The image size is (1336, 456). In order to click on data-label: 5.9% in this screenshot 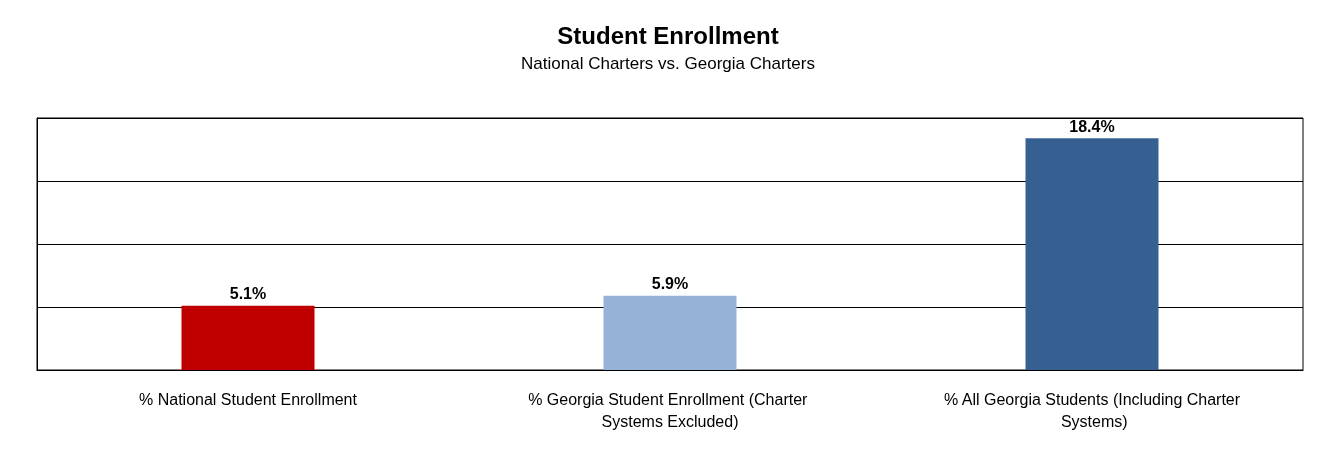, I will do `click(670, 284)`.